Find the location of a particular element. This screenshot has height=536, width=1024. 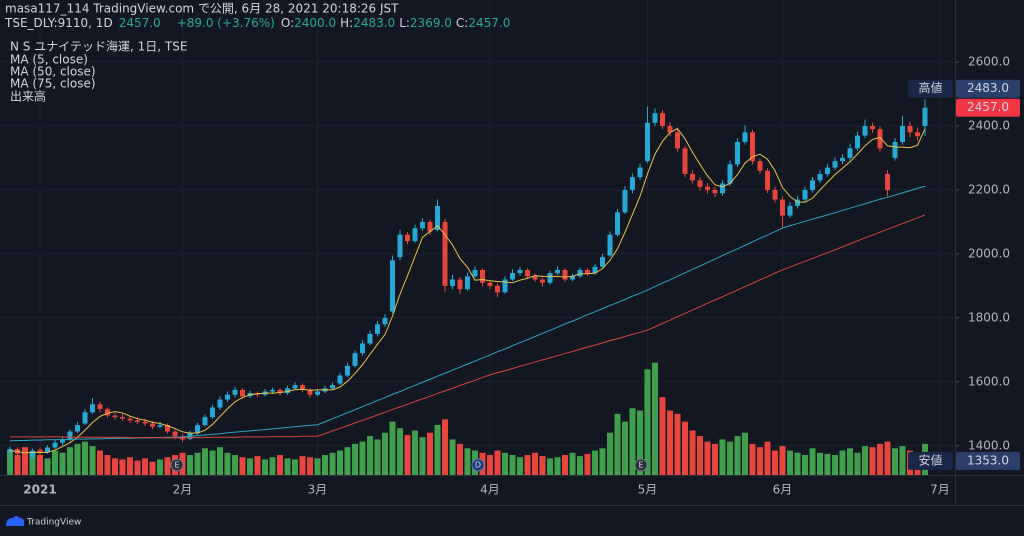

y-tick-label: 1400.0 is located at coordinates (989, 445).